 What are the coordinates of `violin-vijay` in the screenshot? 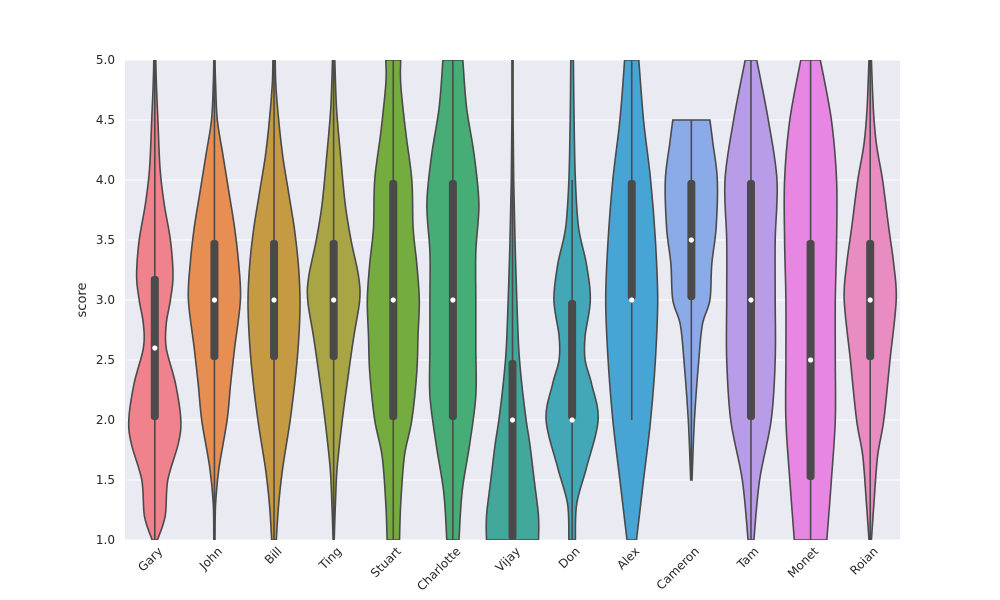 It's located at (512, 300).